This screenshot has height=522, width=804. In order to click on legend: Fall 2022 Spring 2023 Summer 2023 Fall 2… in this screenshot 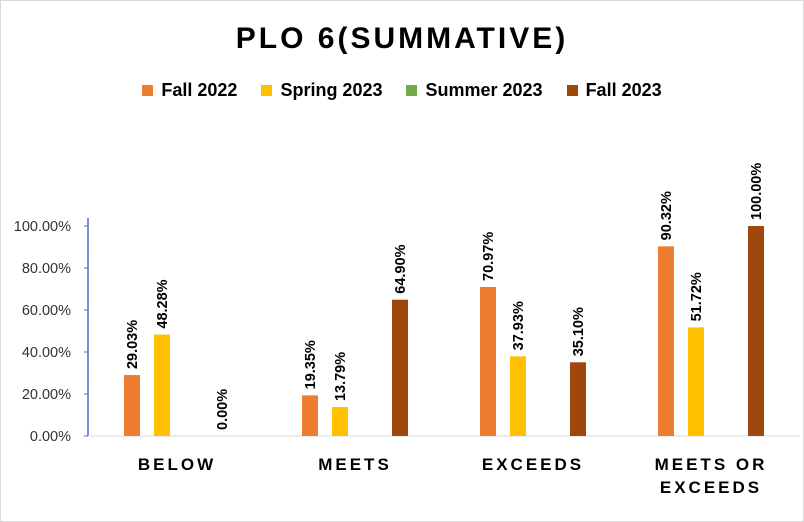, I will do `click(402, 90)`.